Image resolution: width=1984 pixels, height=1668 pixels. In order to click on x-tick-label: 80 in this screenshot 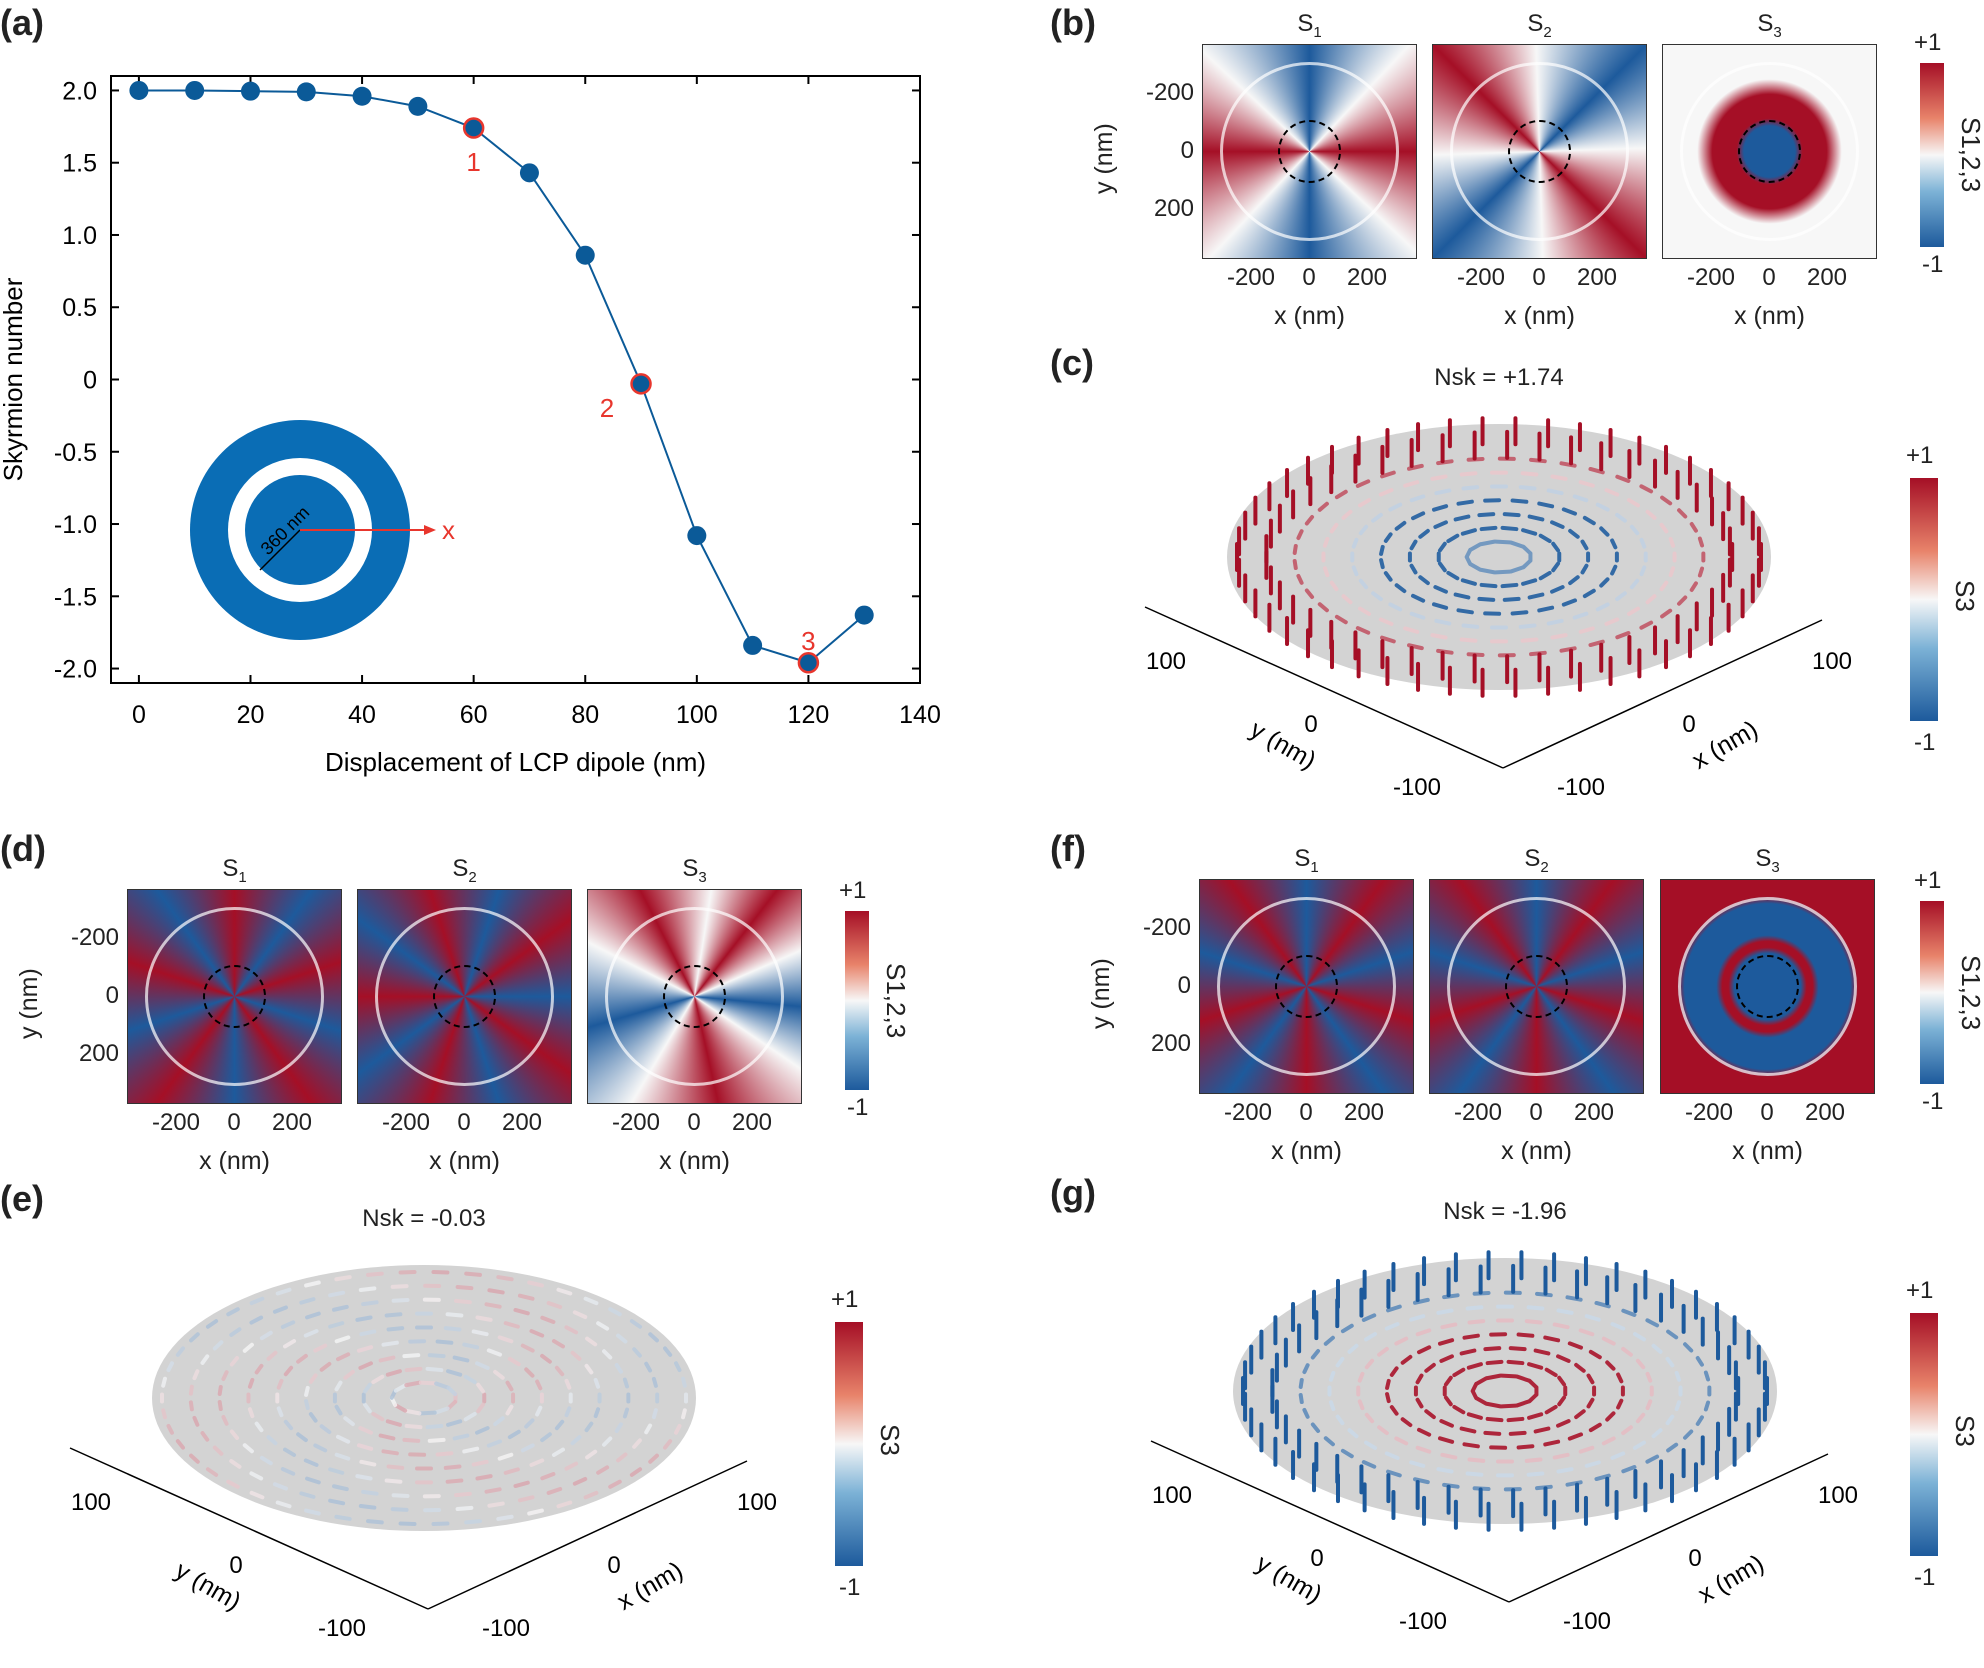, I will do `click(585, 715)`.